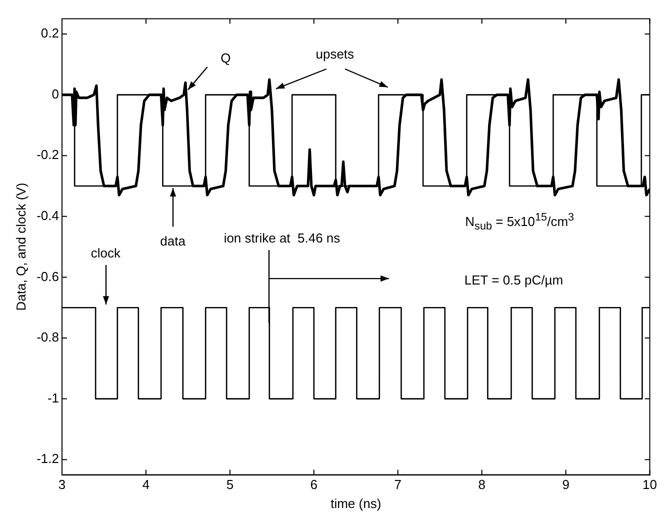 The height and width of the screenshot is (522, 668). What do you see at coordinates (566, 484) in the screenshot?
I see `x-tick-label: 9` at bounding box center [566, 484].